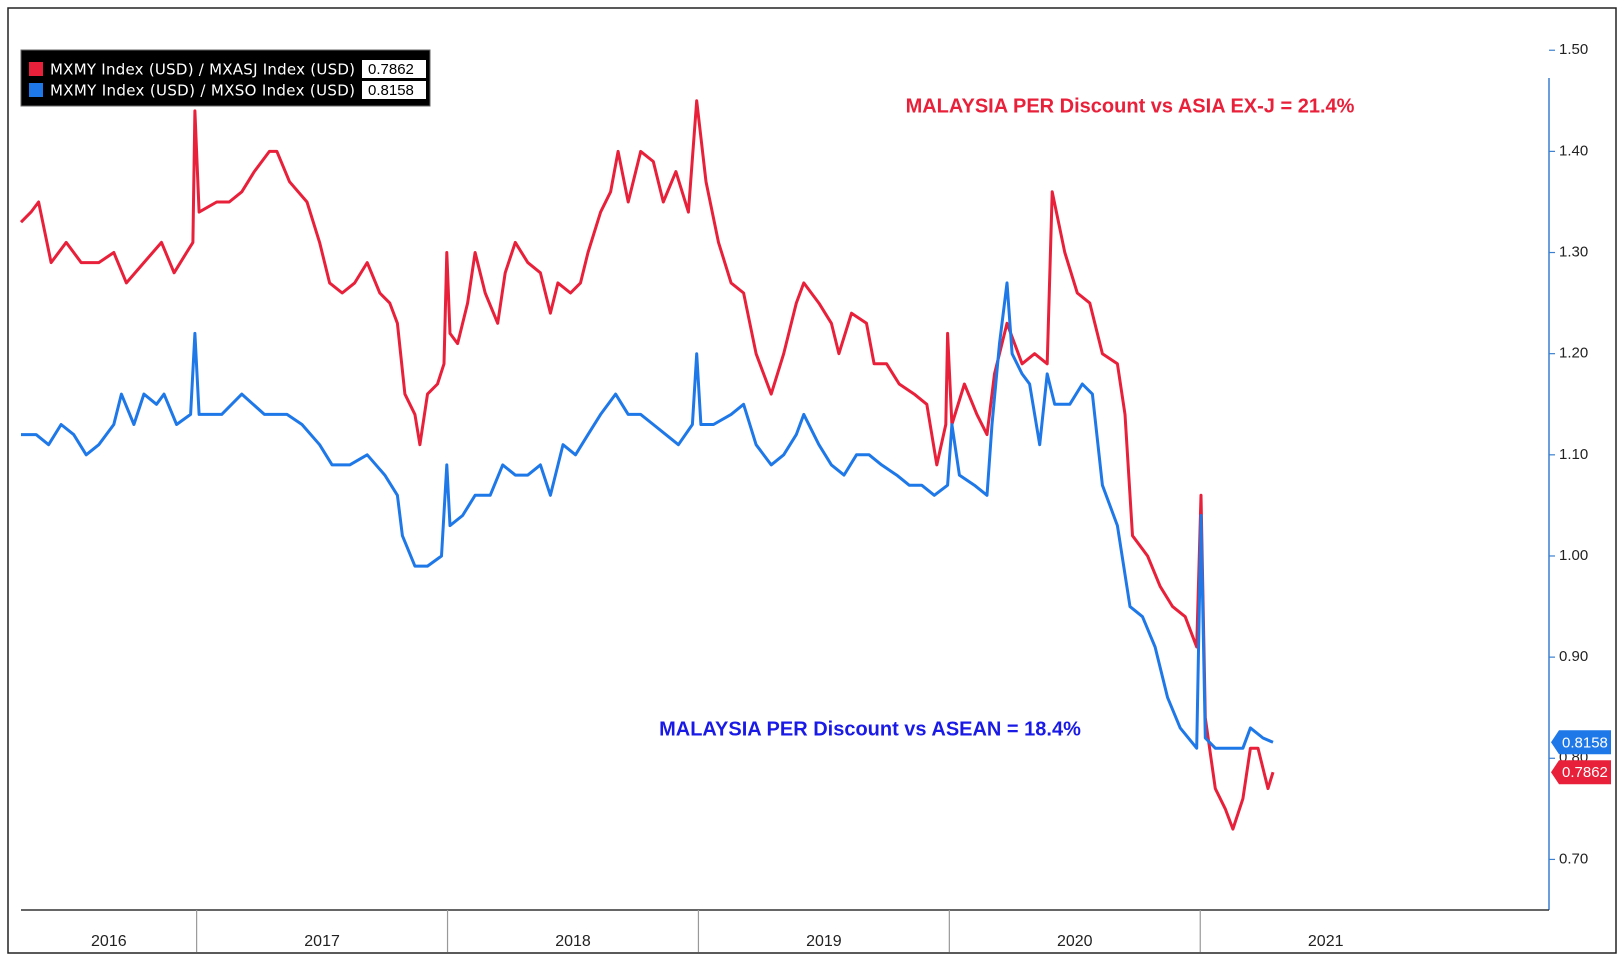  I want to click on last-value-label: 0.8158, so click(1585, 742).